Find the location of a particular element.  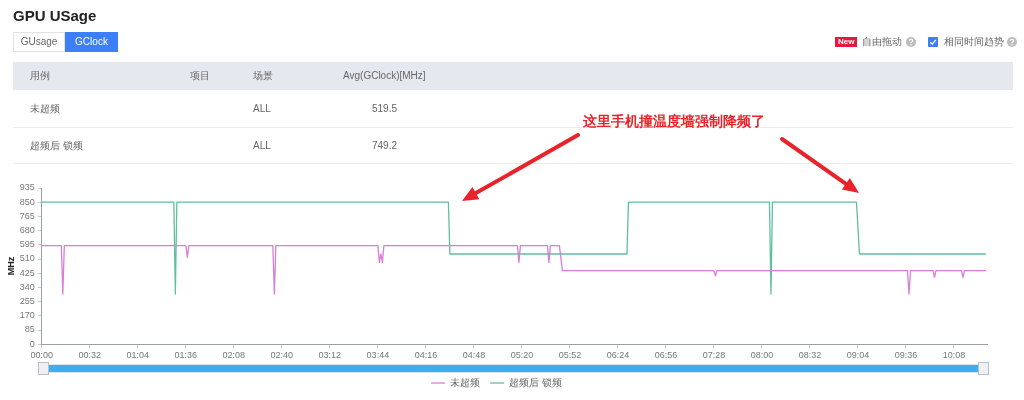

x-tick-label: 02:08 is located at coordinates (234, 355).